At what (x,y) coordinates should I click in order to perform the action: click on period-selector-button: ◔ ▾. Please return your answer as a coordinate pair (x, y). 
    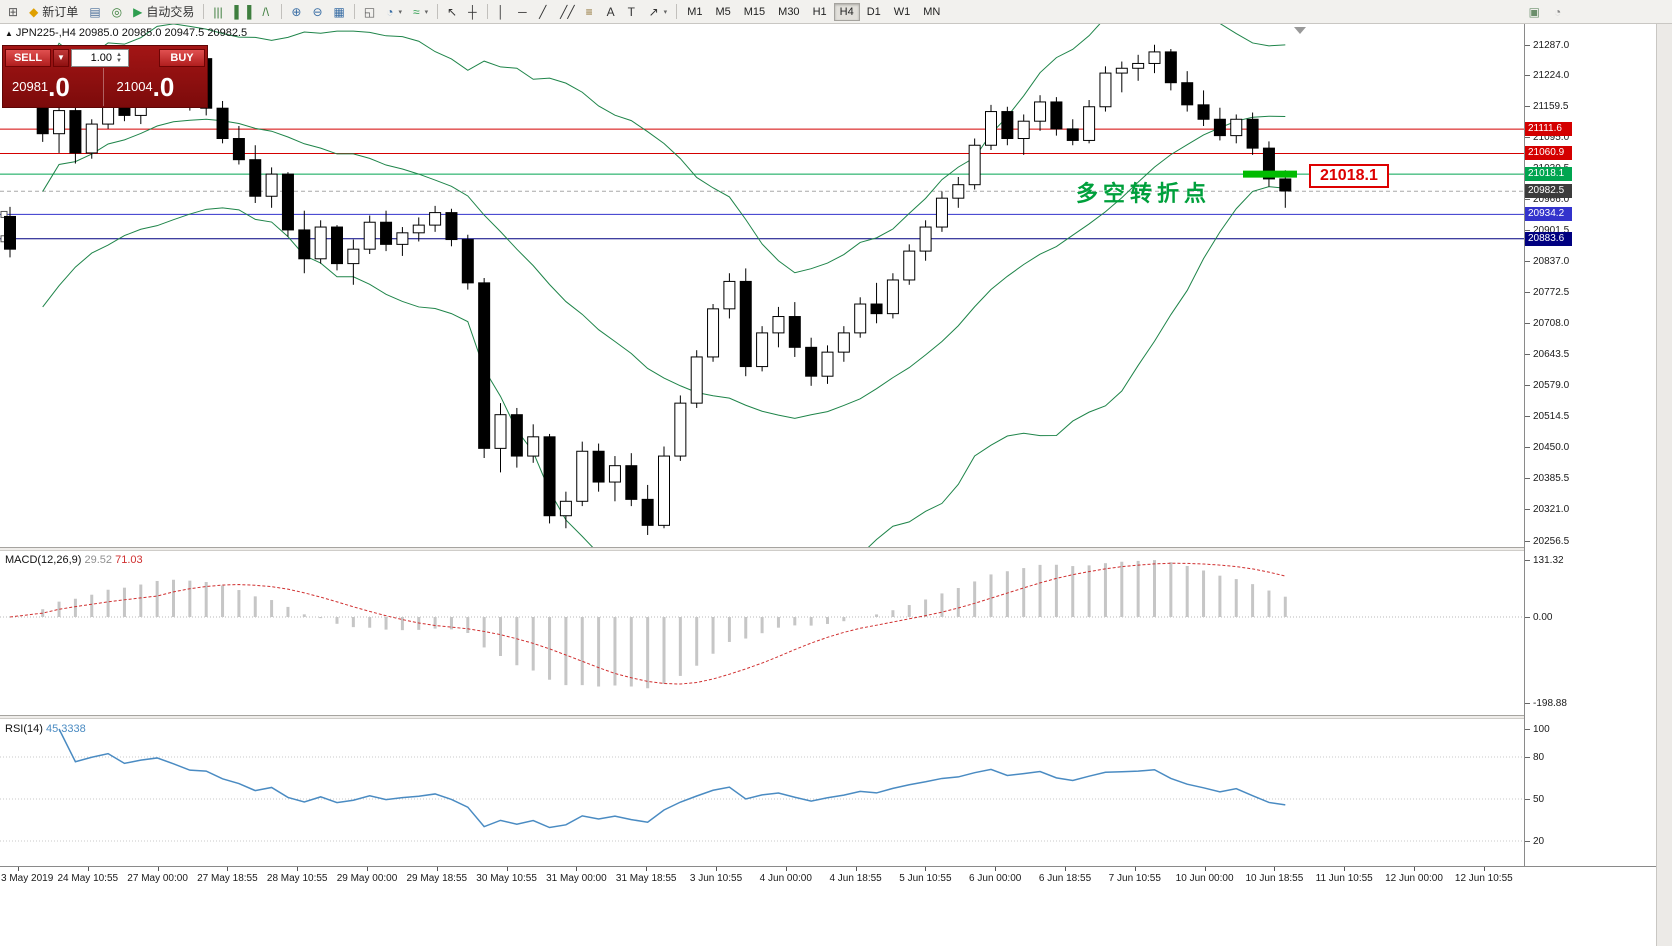
    Looking at the image, I should click on (394, 12).